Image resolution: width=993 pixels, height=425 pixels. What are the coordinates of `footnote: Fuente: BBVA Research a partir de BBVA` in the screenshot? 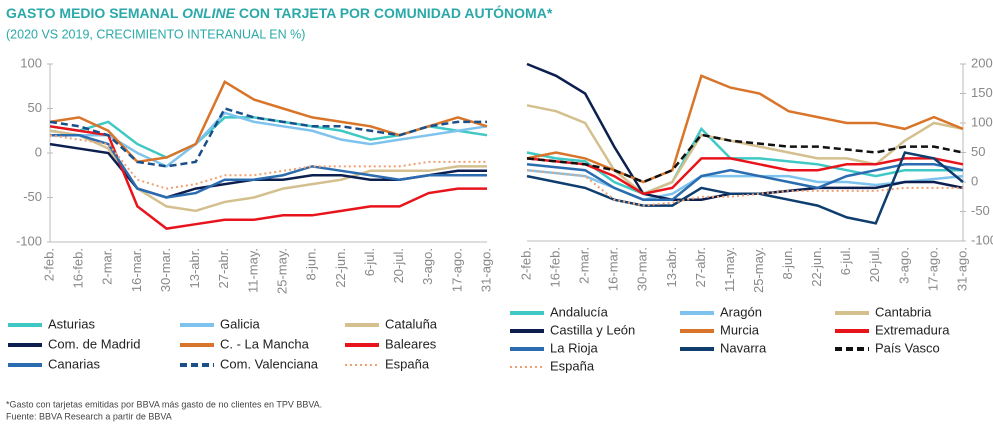 It's located at (89, 416).